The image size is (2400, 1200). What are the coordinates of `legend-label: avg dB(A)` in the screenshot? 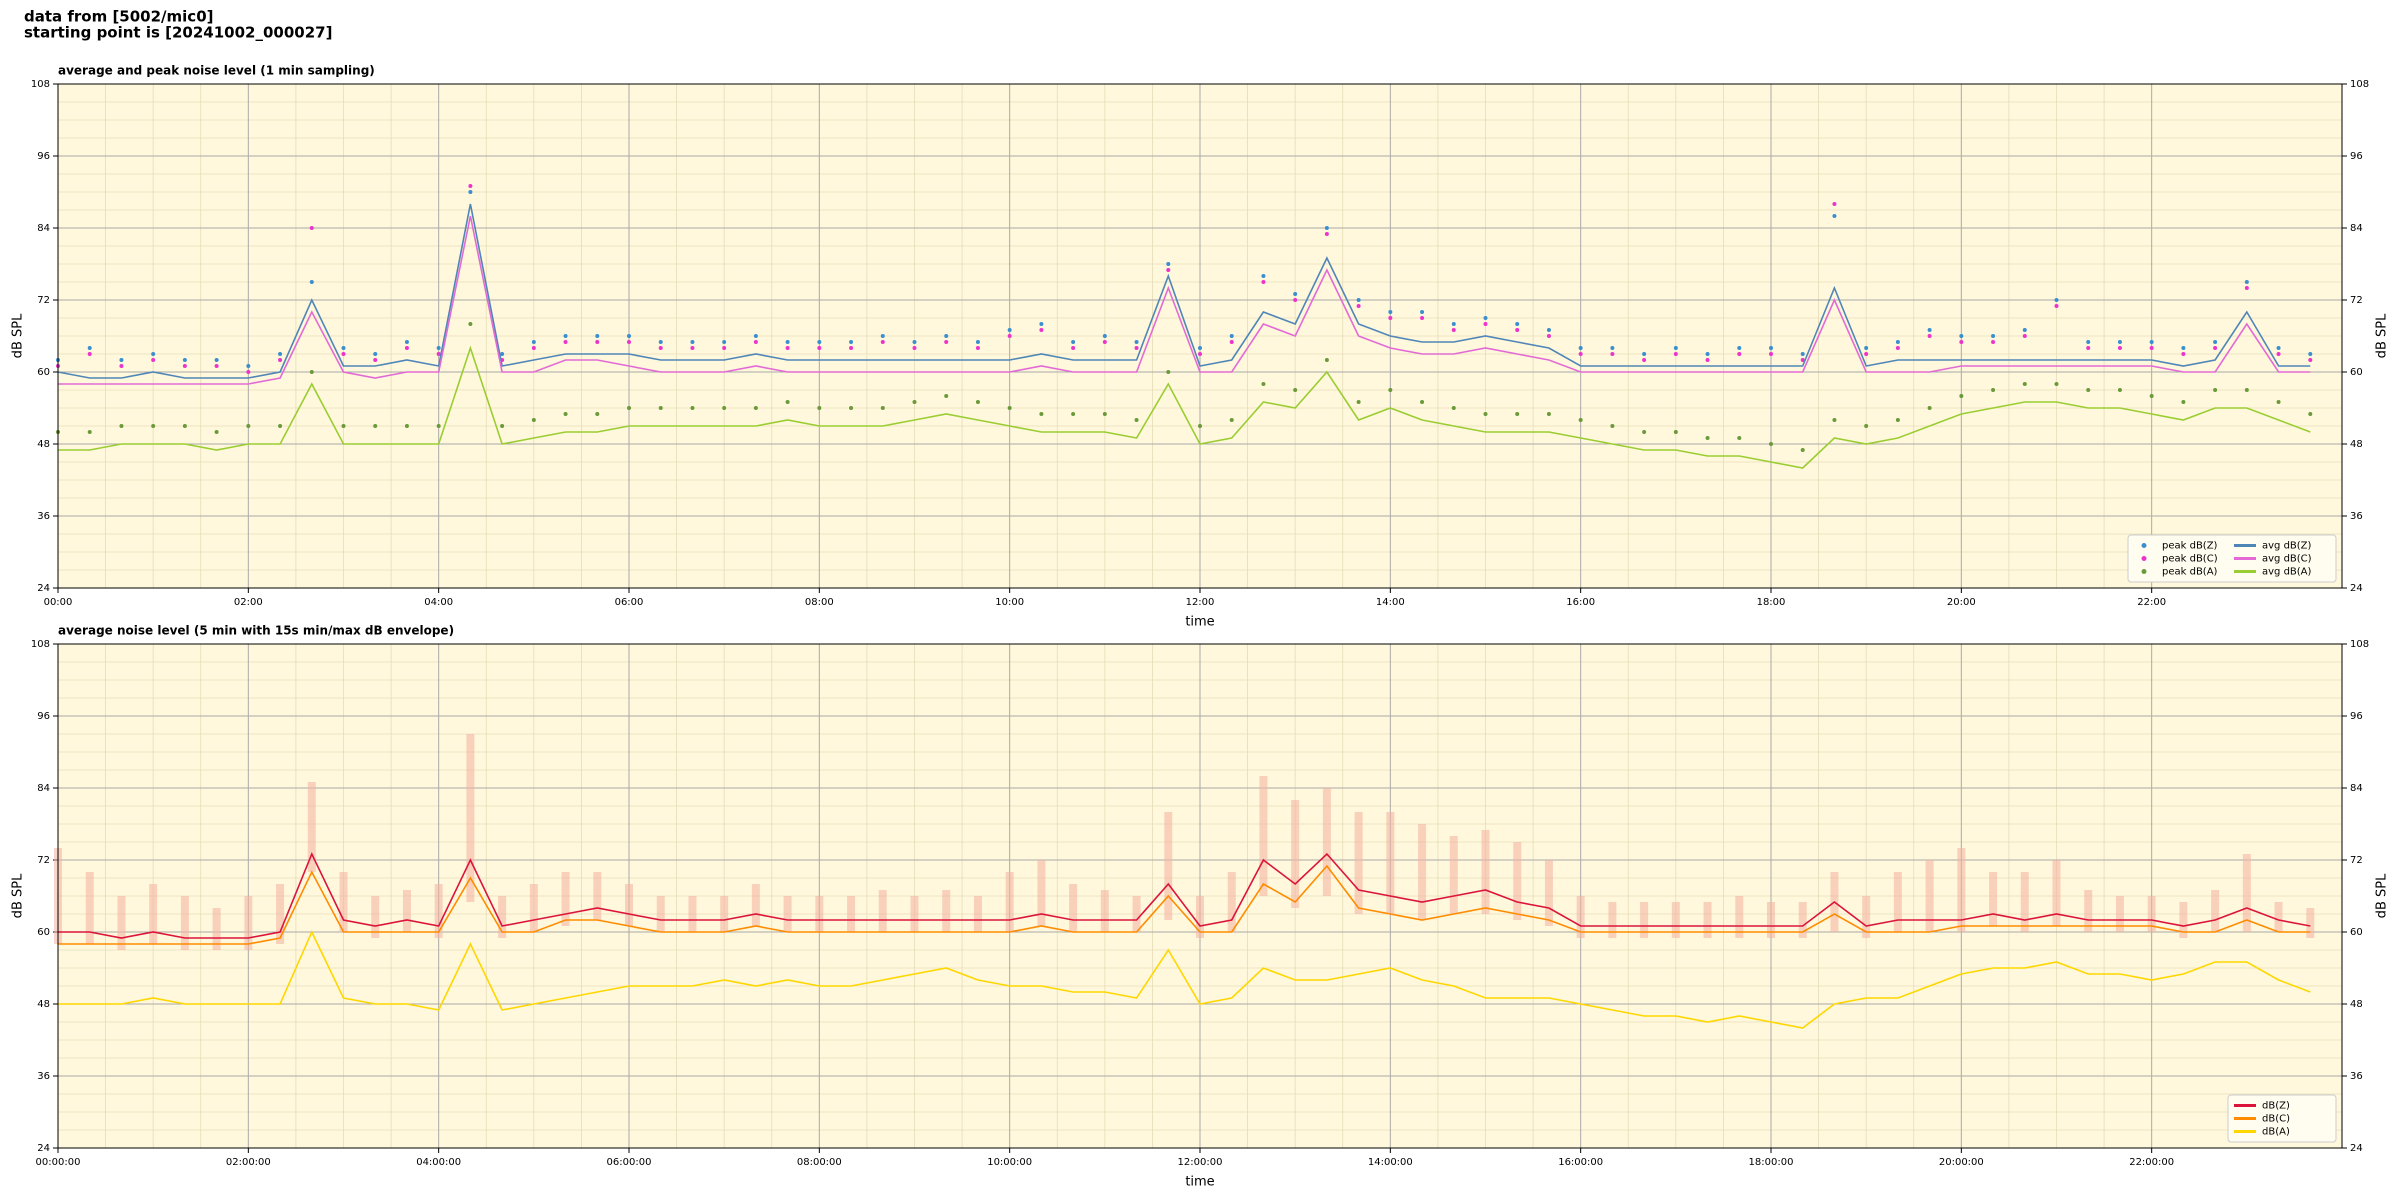 It's located at (2287, 572).